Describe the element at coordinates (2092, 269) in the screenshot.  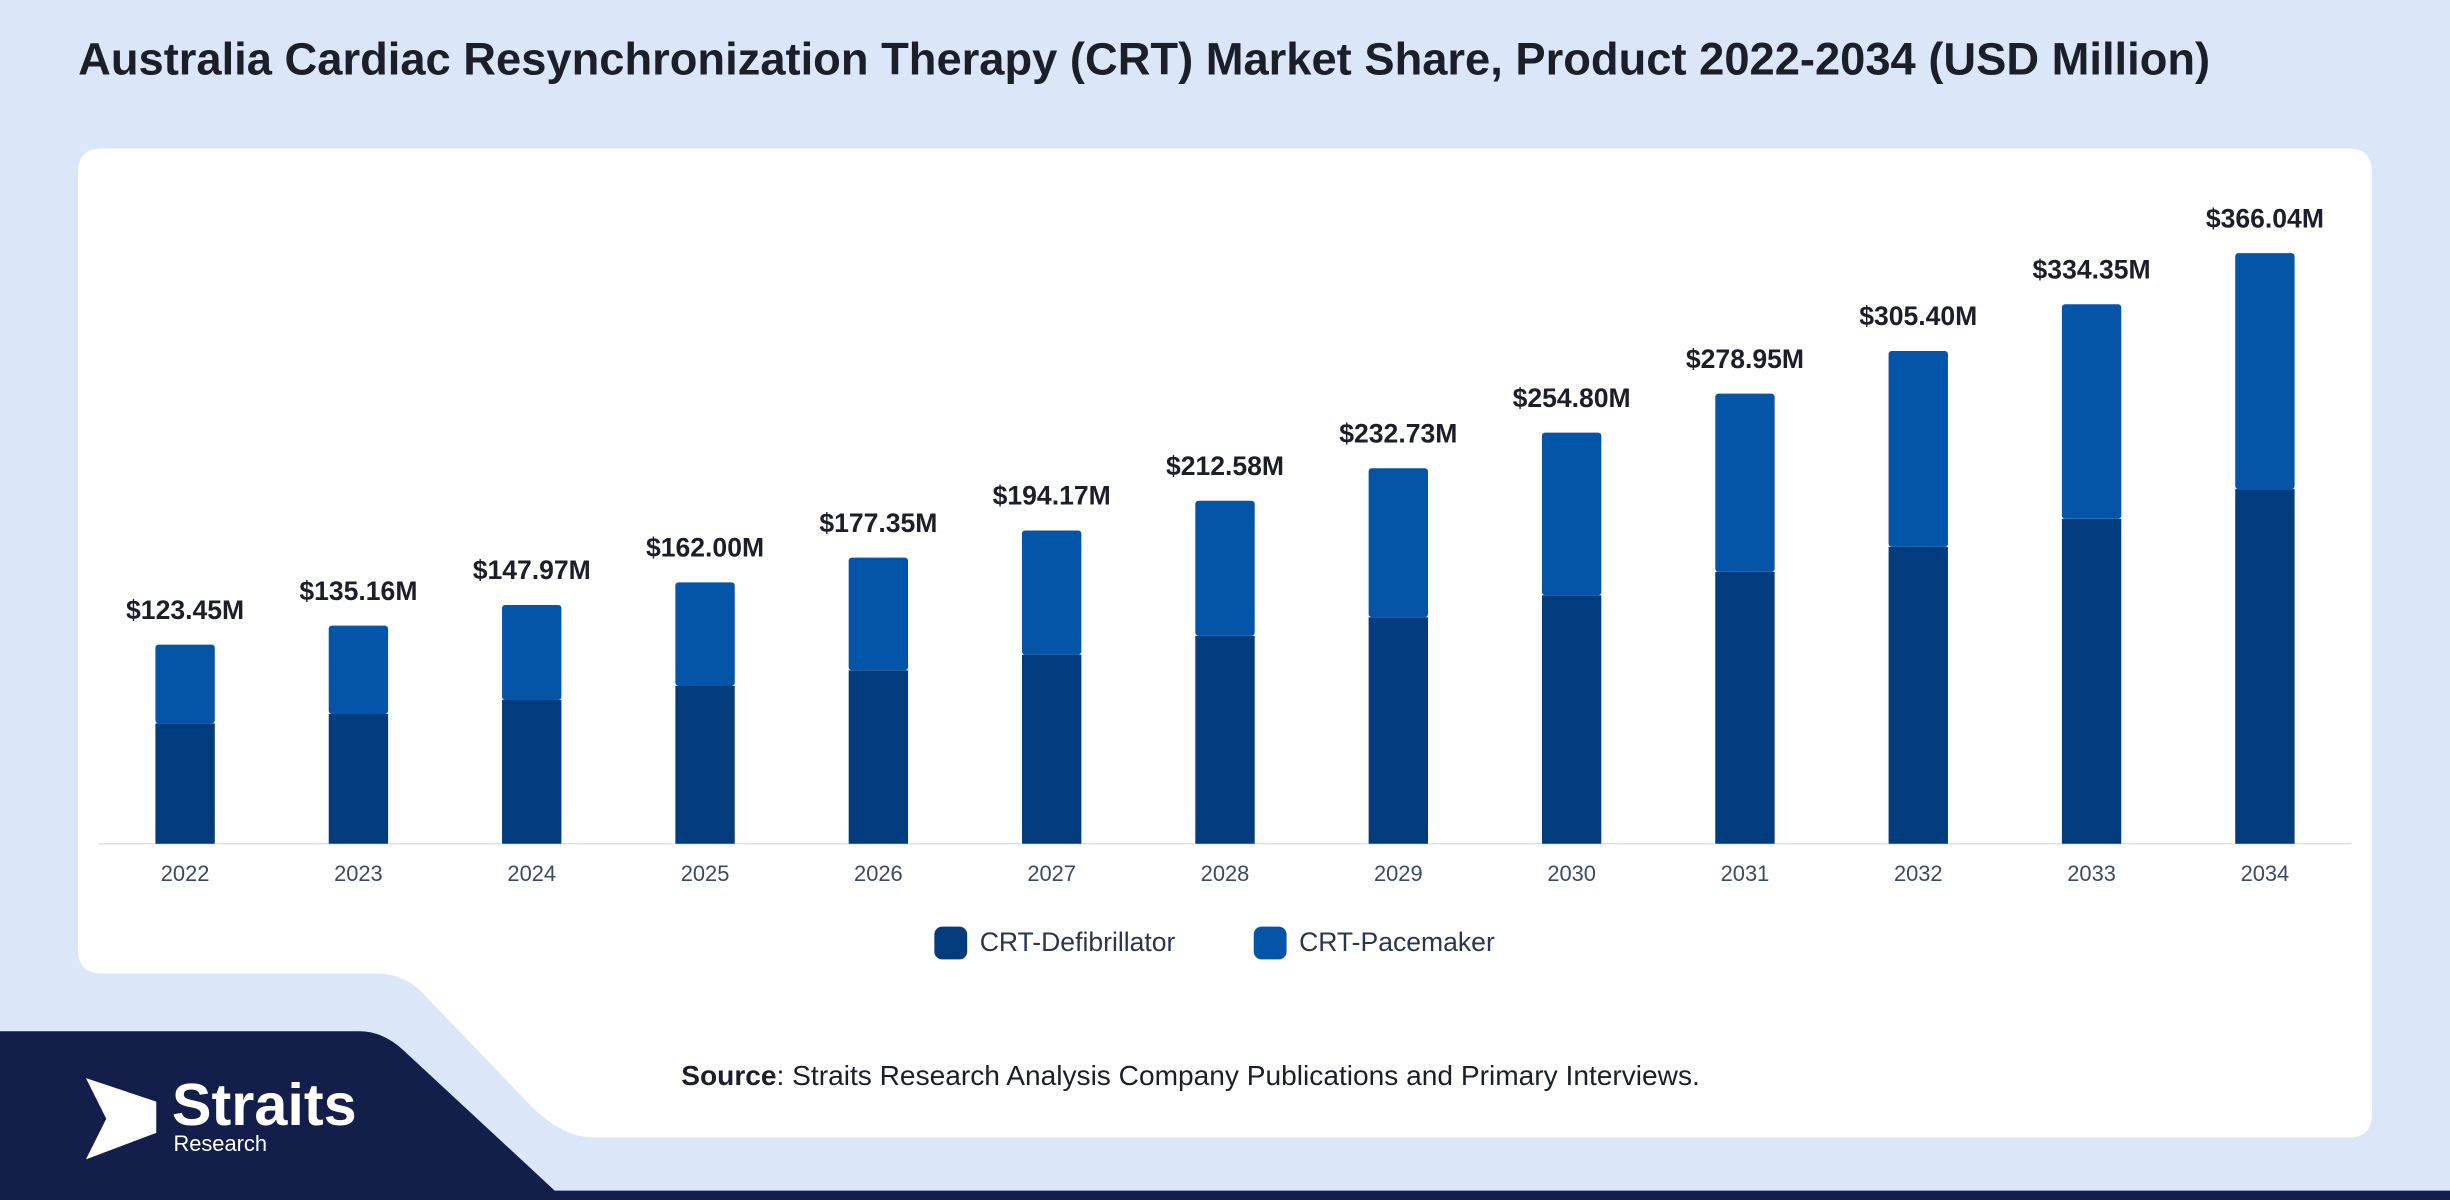
I see `total-label: $334.35M` at that location.